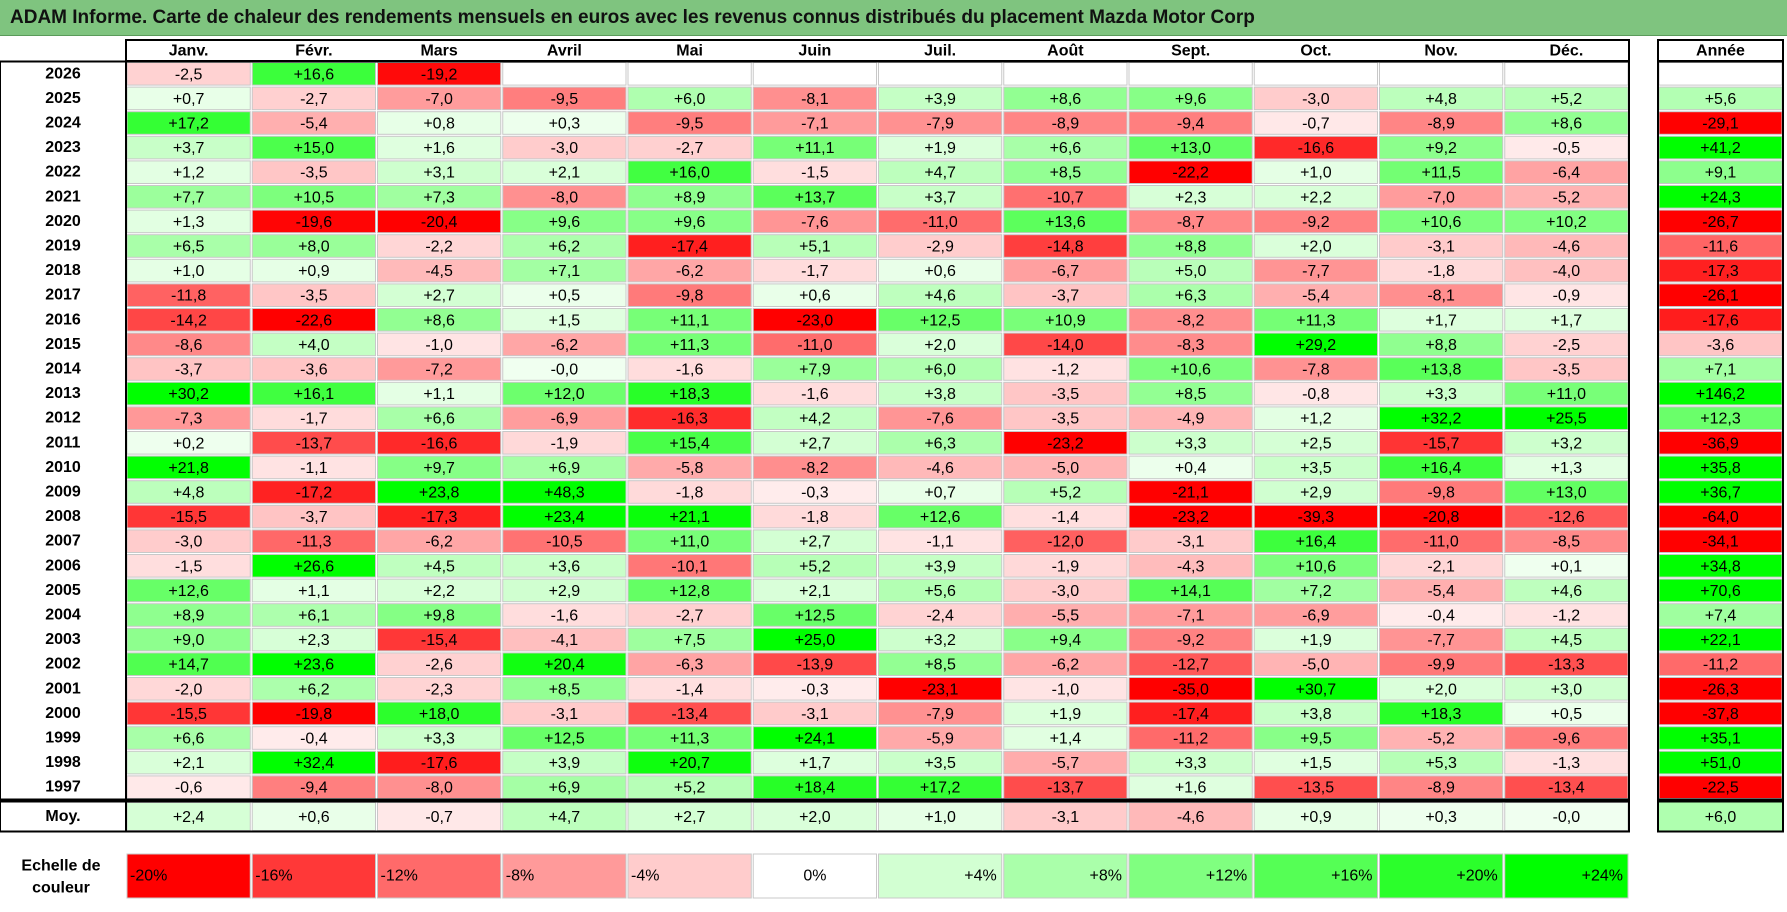 The image size is (1787, 912). I want to click on heat-cell-value: +10,9, so click(1065, 320).